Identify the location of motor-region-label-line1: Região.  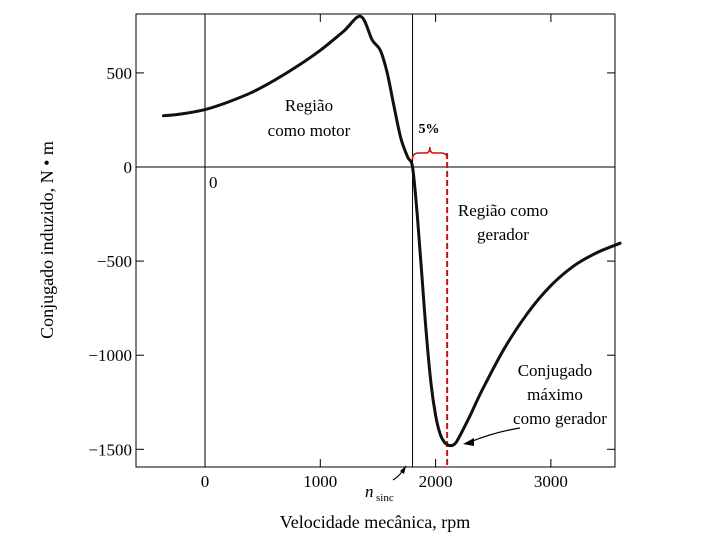
(309, 105).